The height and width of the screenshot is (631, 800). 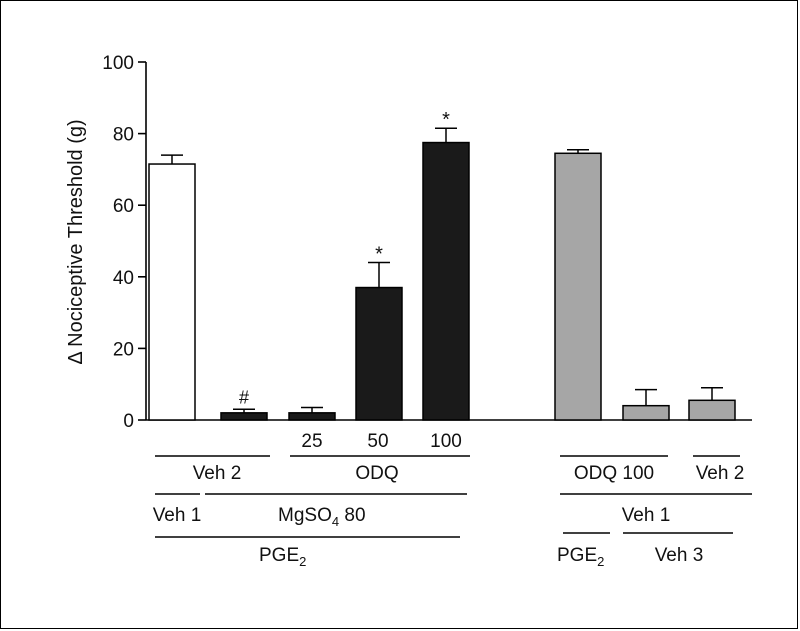 I want to click on y-tick-label: 0, so click(x=128, y=421).